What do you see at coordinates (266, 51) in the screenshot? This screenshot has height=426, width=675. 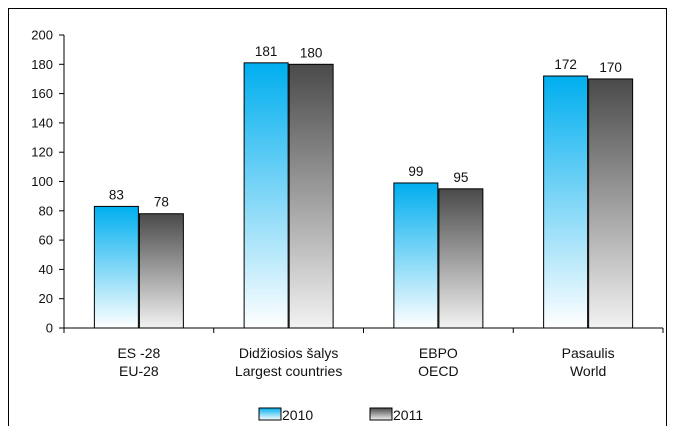 I see `data-label: 181` at bounding box center [266, 51].